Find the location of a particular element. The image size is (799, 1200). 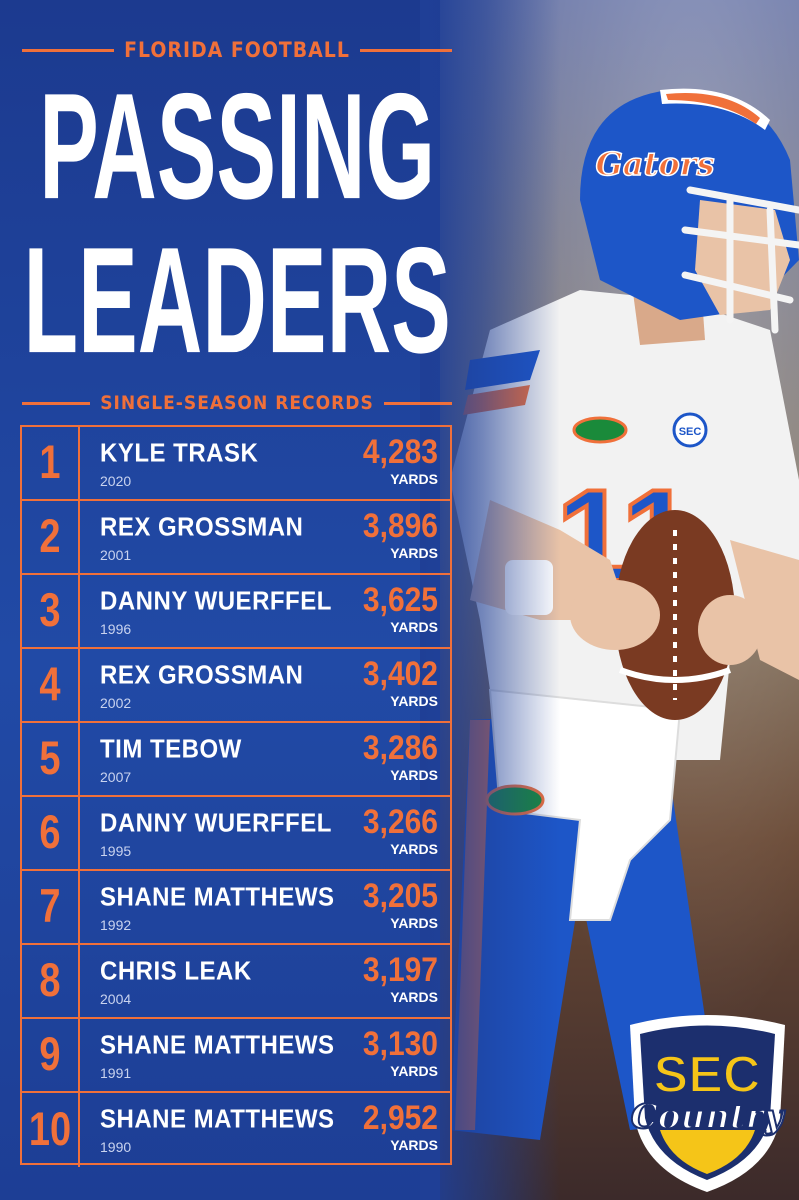

rank-number: 3 is located at coordinates (50, 610).